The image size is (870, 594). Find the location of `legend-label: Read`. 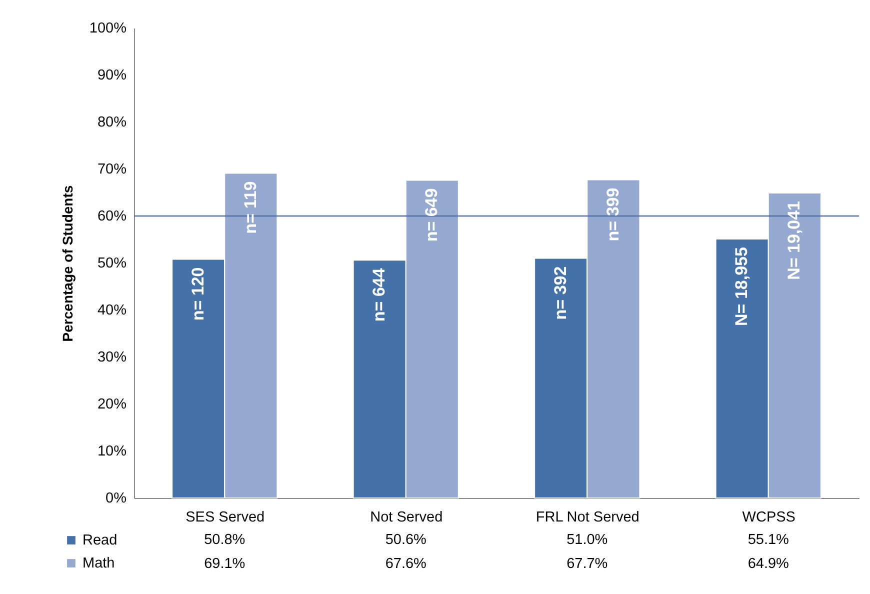

legend-label: Read is located at coordinates (100, 540).